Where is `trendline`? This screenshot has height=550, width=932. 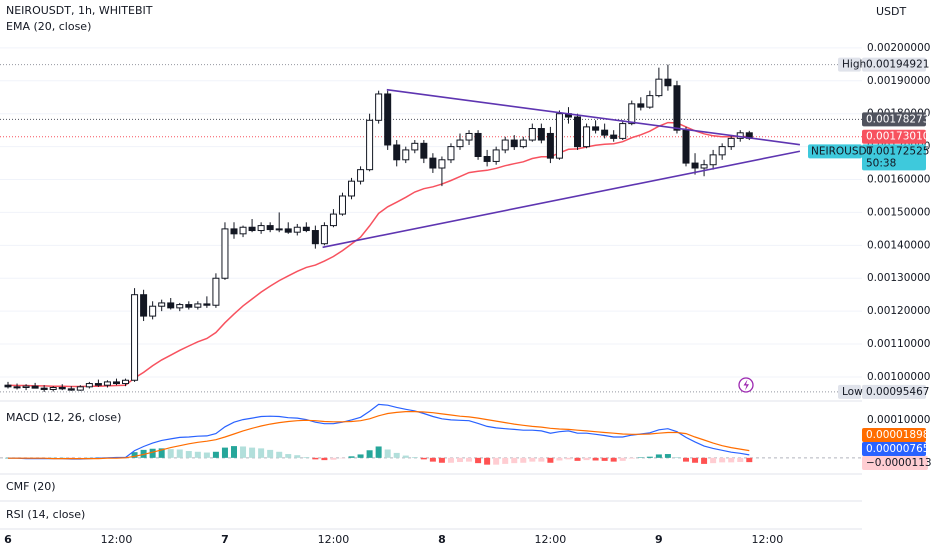 trendline is located at coordinates (593, 117).